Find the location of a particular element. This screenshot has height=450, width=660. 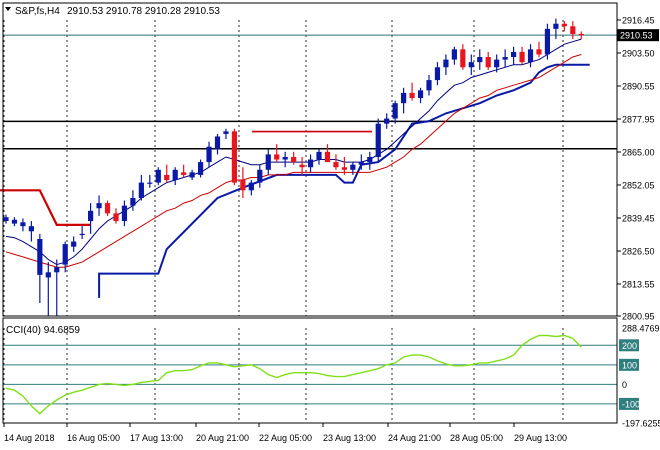

cci-y-tick-label: -197.6255 is located at coordinates (641, 424).